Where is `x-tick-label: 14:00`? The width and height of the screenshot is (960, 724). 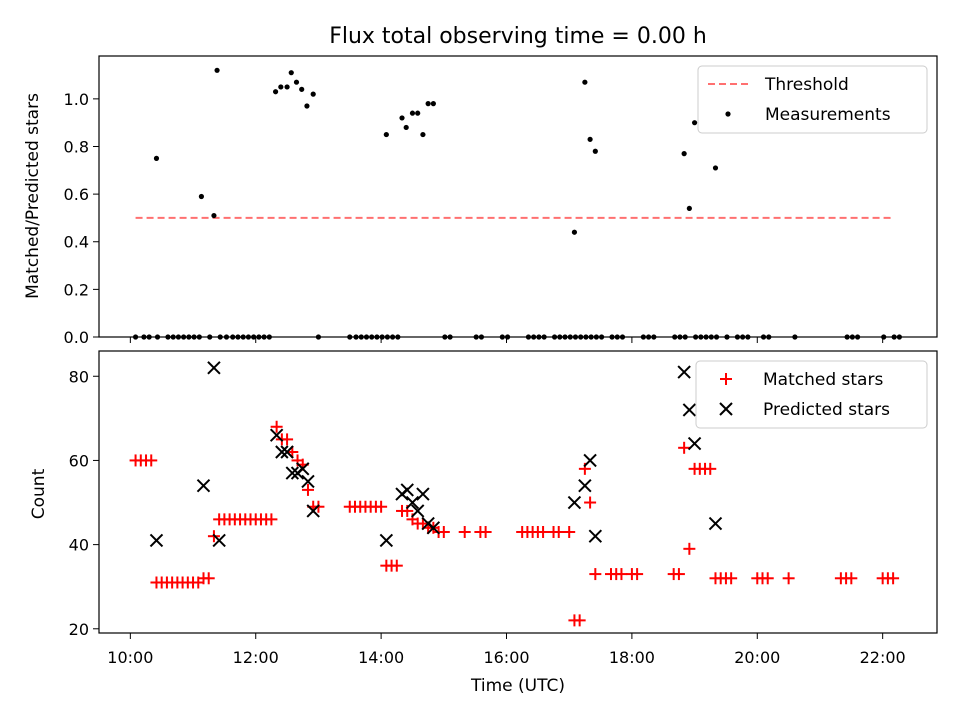 x-tick-label: 14:00 is located at coordinates (381, 657).